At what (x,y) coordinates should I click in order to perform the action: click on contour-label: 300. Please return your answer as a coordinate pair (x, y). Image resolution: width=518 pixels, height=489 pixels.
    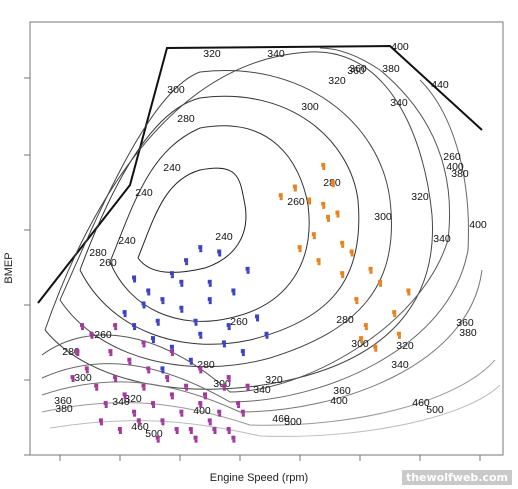
    Looking at the image, I should click on (83, 378).